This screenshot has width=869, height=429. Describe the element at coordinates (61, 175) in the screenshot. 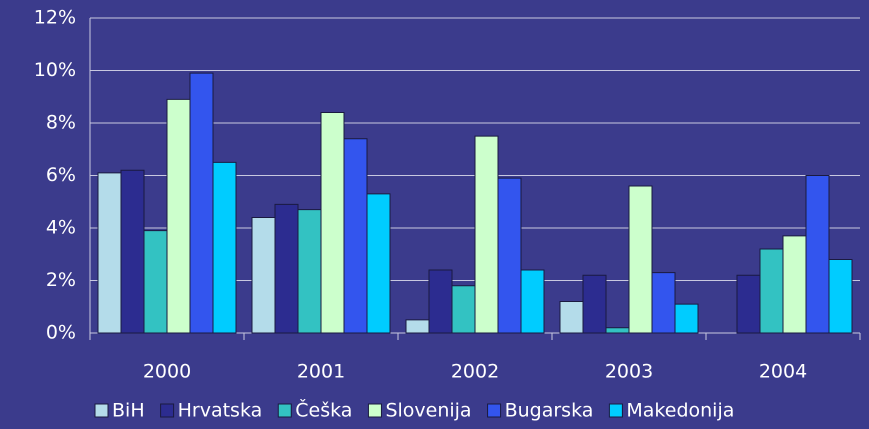

I see `y-tick-label: 6%` at that location.